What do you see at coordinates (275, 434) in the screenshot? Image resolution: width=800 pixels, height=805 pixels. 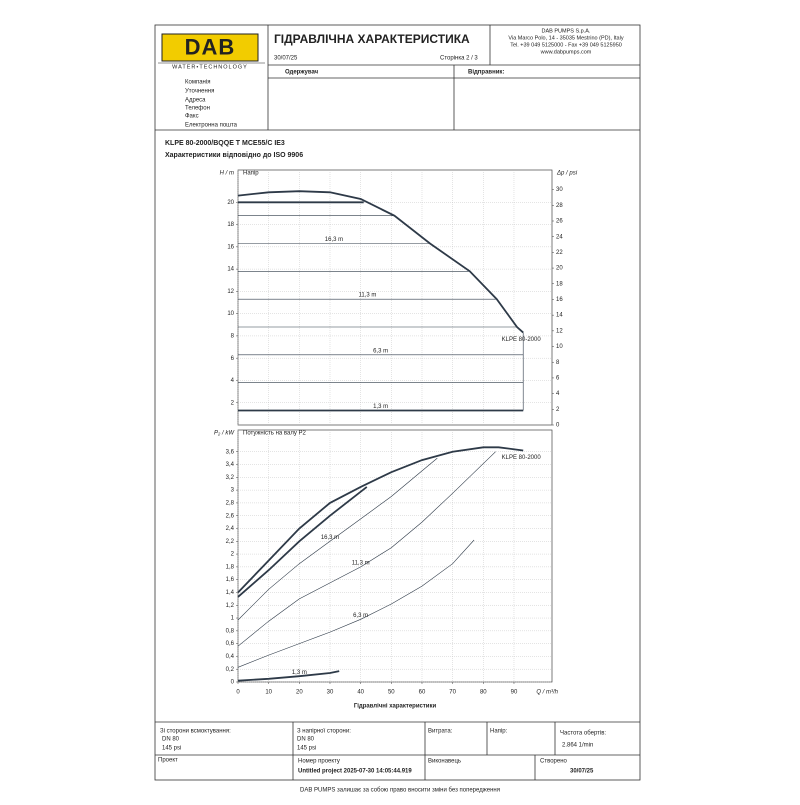 I see `chart-title: Потужність на валу P2` at bounding box center [275, 434].